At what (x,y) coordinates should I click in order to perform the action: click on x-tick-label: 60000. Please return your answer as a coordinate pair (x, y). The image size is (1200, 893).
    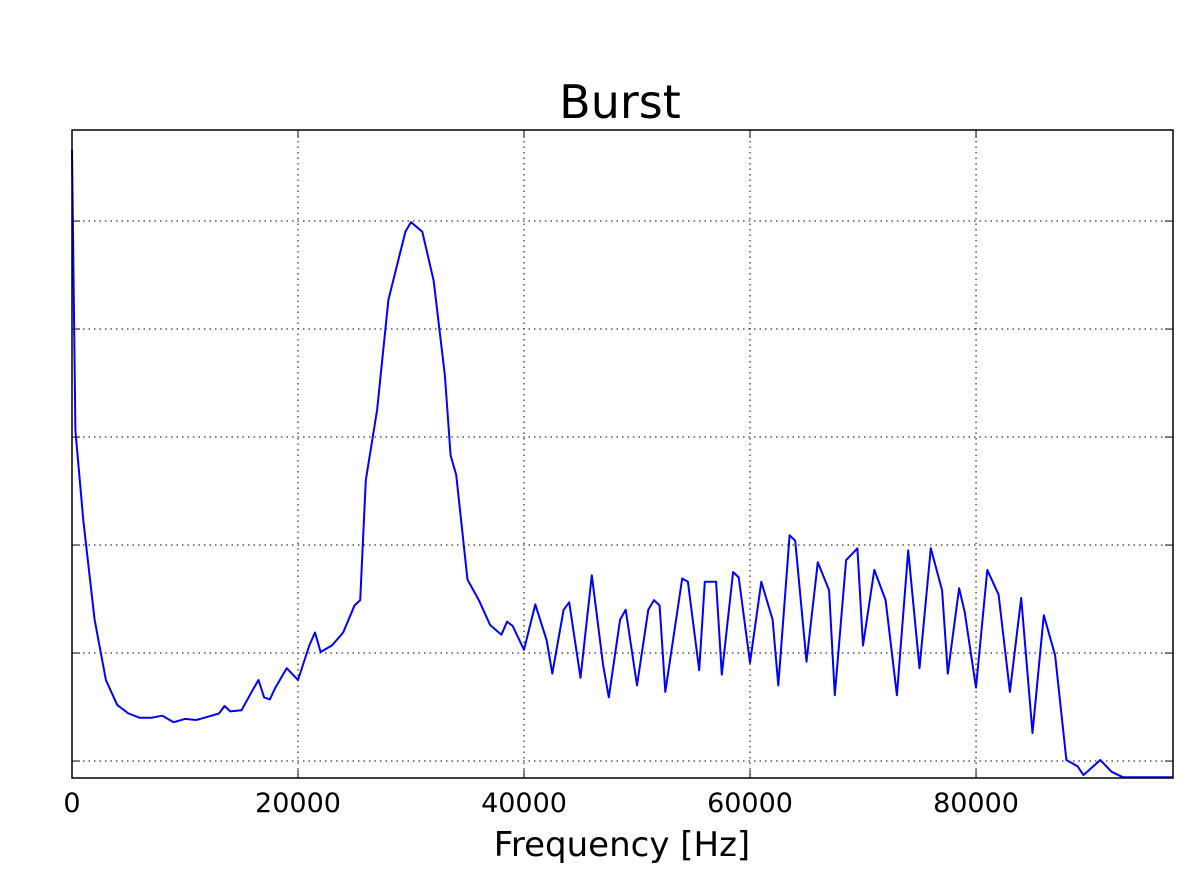
    Looking at the image, I should click on (750, 803).